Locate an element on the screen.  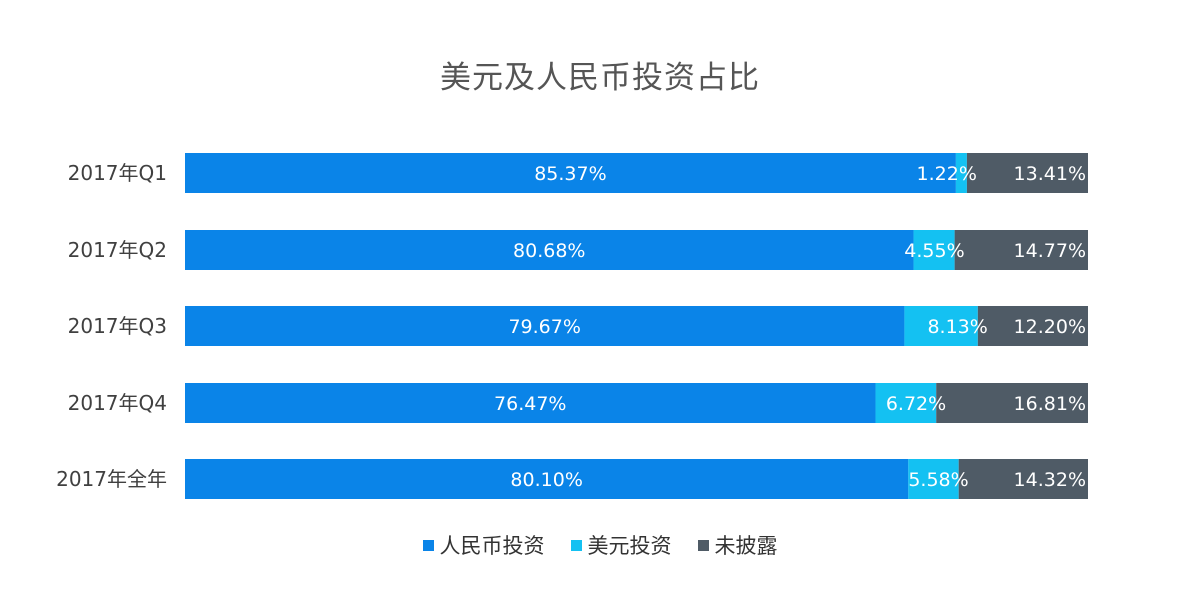
legend-item: 未披露 is located at coordinates (737, 545).